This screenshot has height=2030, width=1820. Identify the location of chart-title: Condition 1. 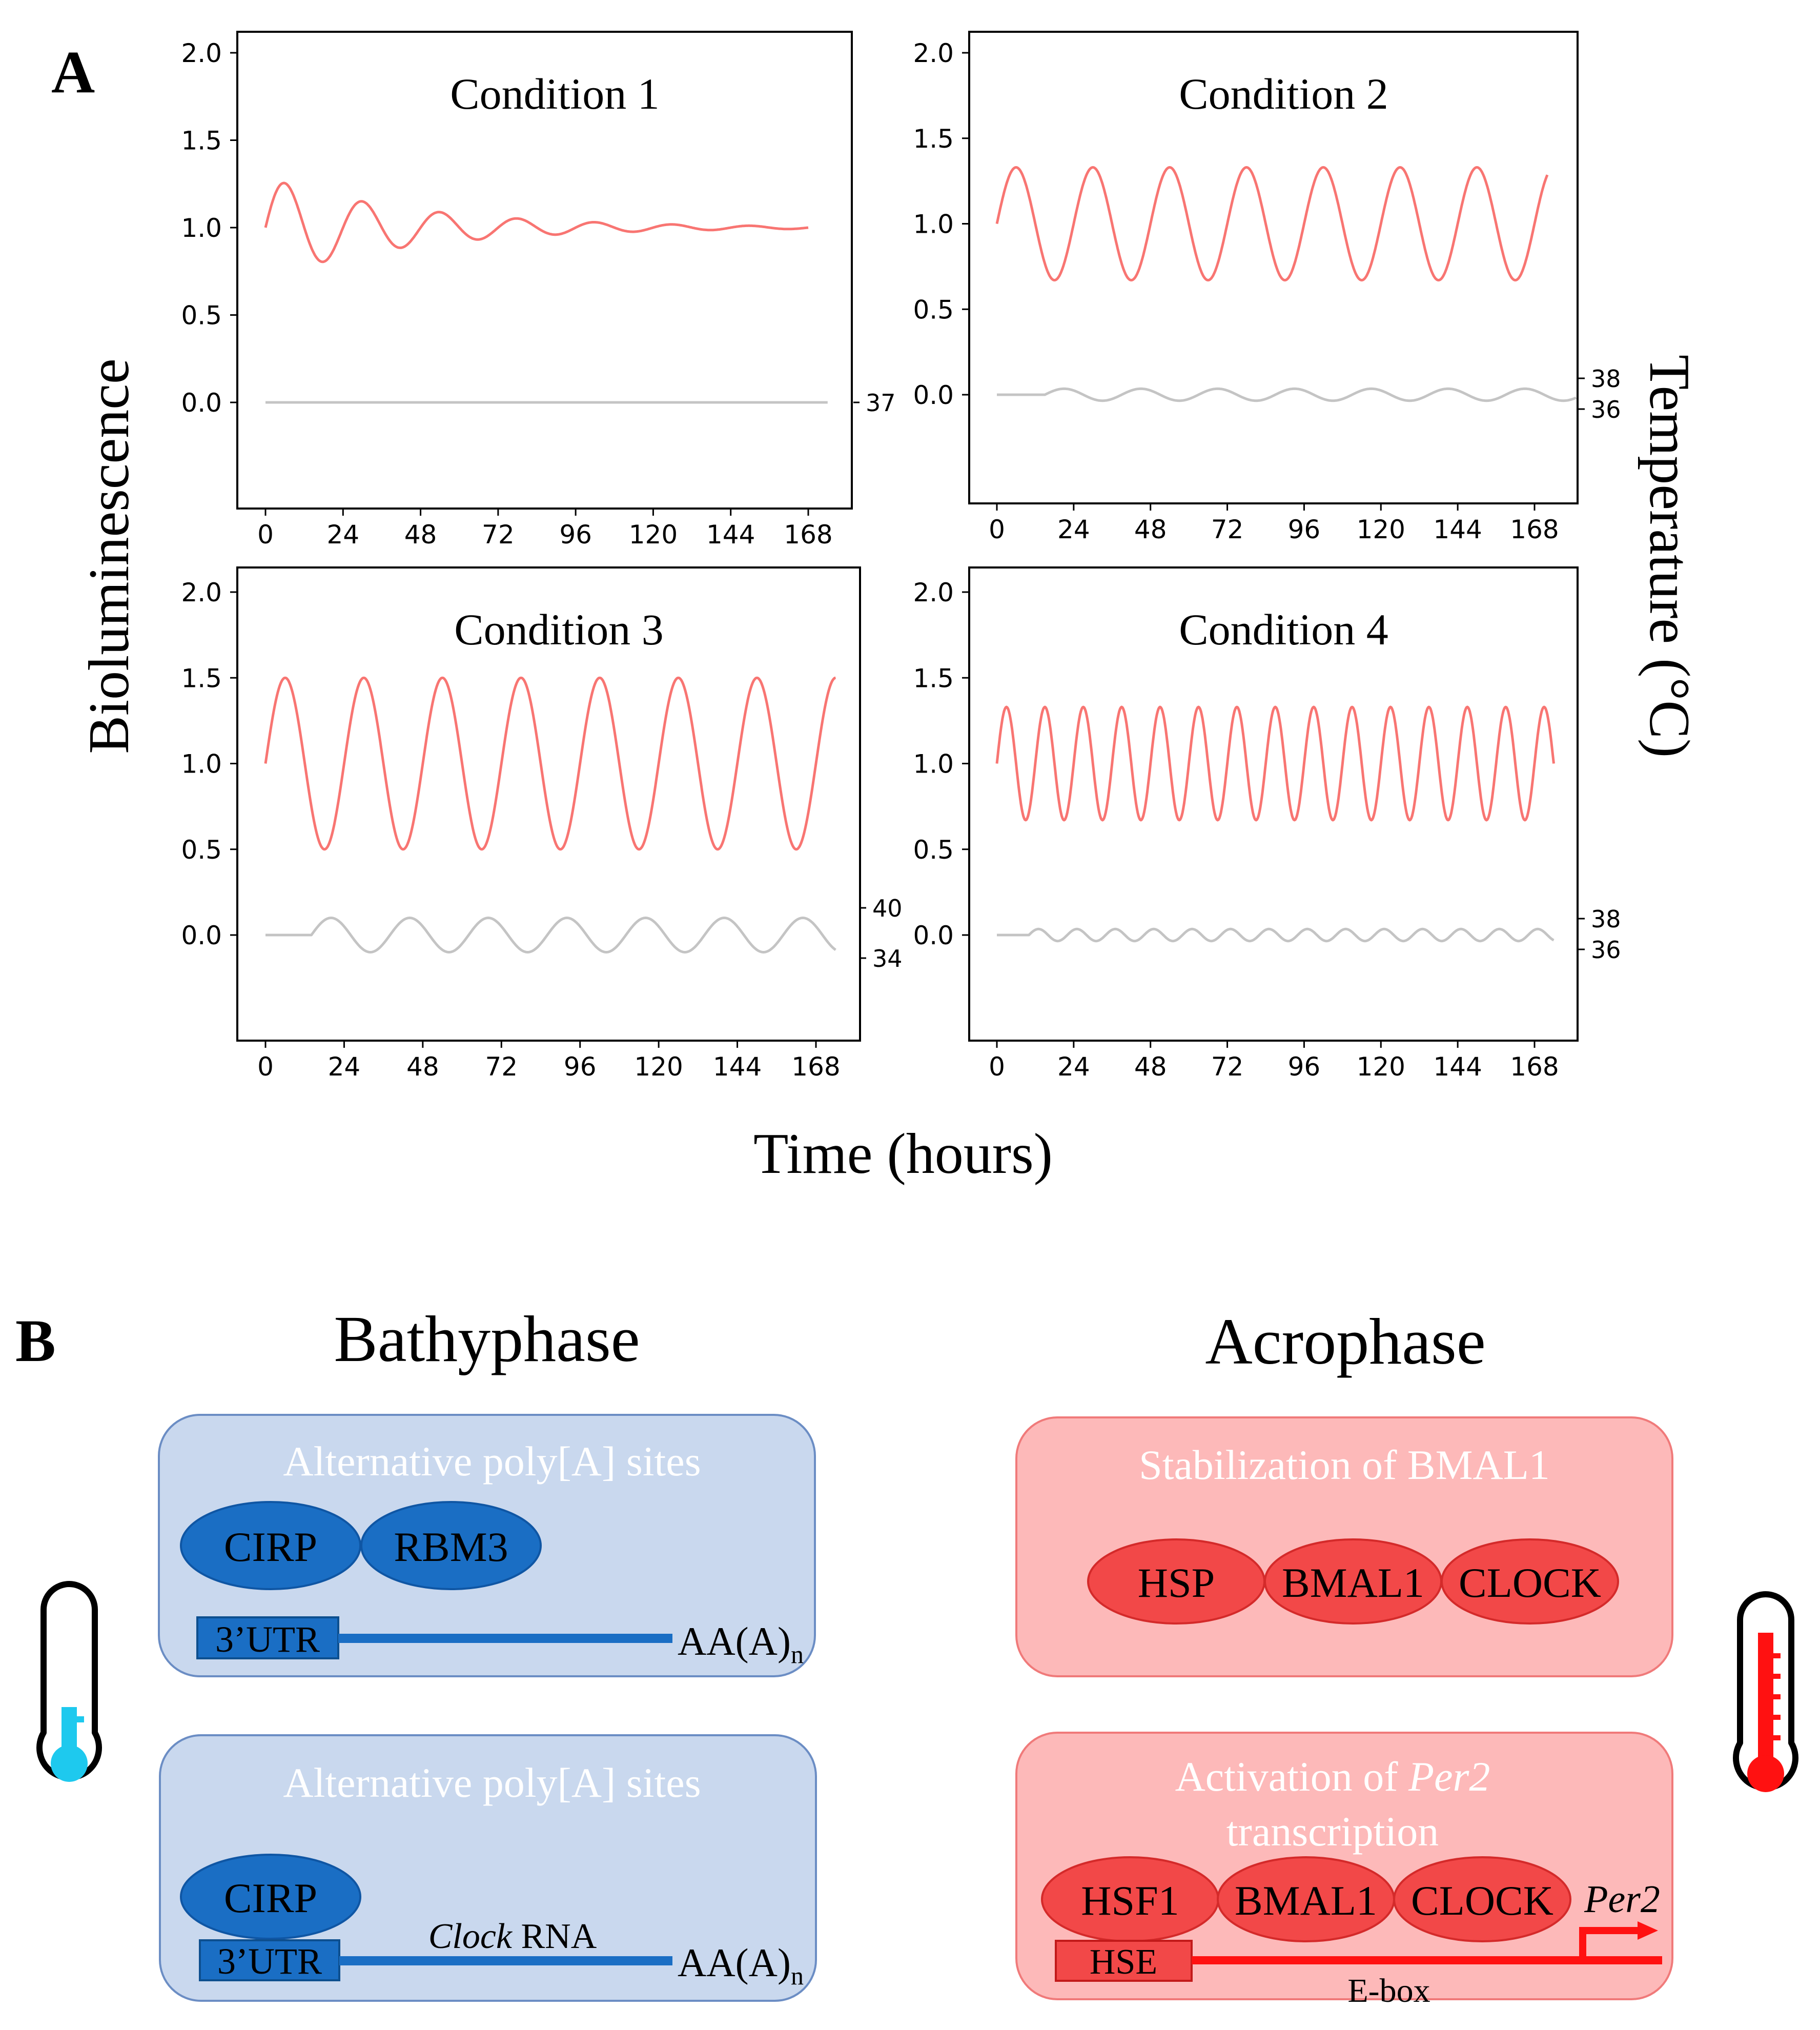
(555, 94).